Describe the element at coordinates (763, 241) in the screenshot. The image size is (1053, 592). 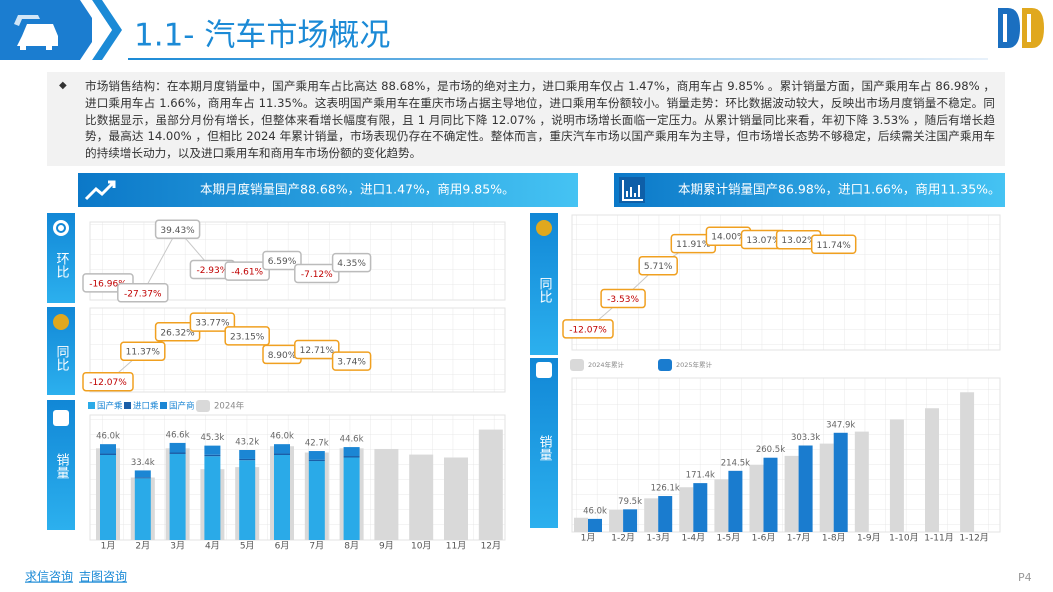
I see `data-label: 13.07%` at that location.